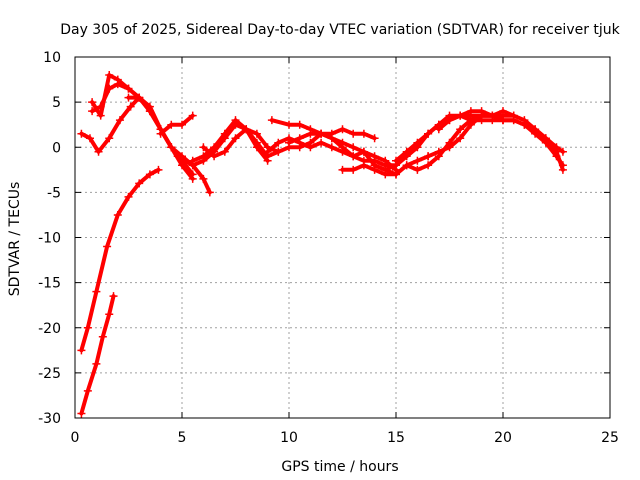 The height and width of the screenshot is (480, 640). Describe the element at coordinates (49, 374) in the screenshot. I see `y-tick-label: -25` at that location.